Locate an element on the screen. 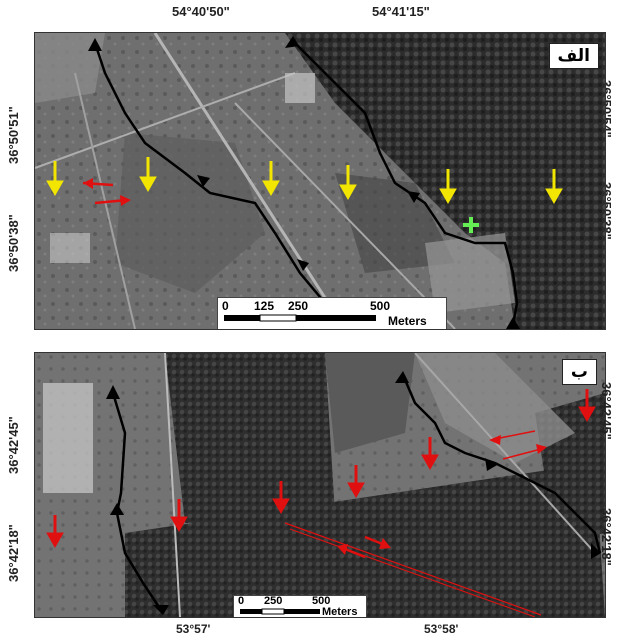 The height and width of the screenshot is (640, 620). bottom-coord-x2: 53°58' is located at coordinates (441, 629).